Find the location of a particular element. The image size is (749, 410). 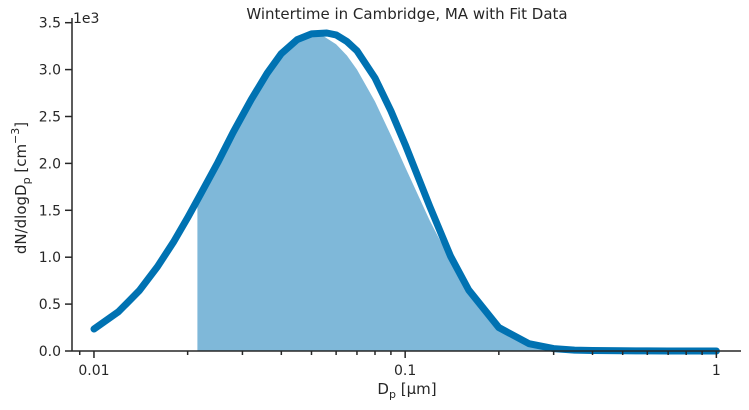

y-tick-label: 3.5 is located at coordinates (50, 24).